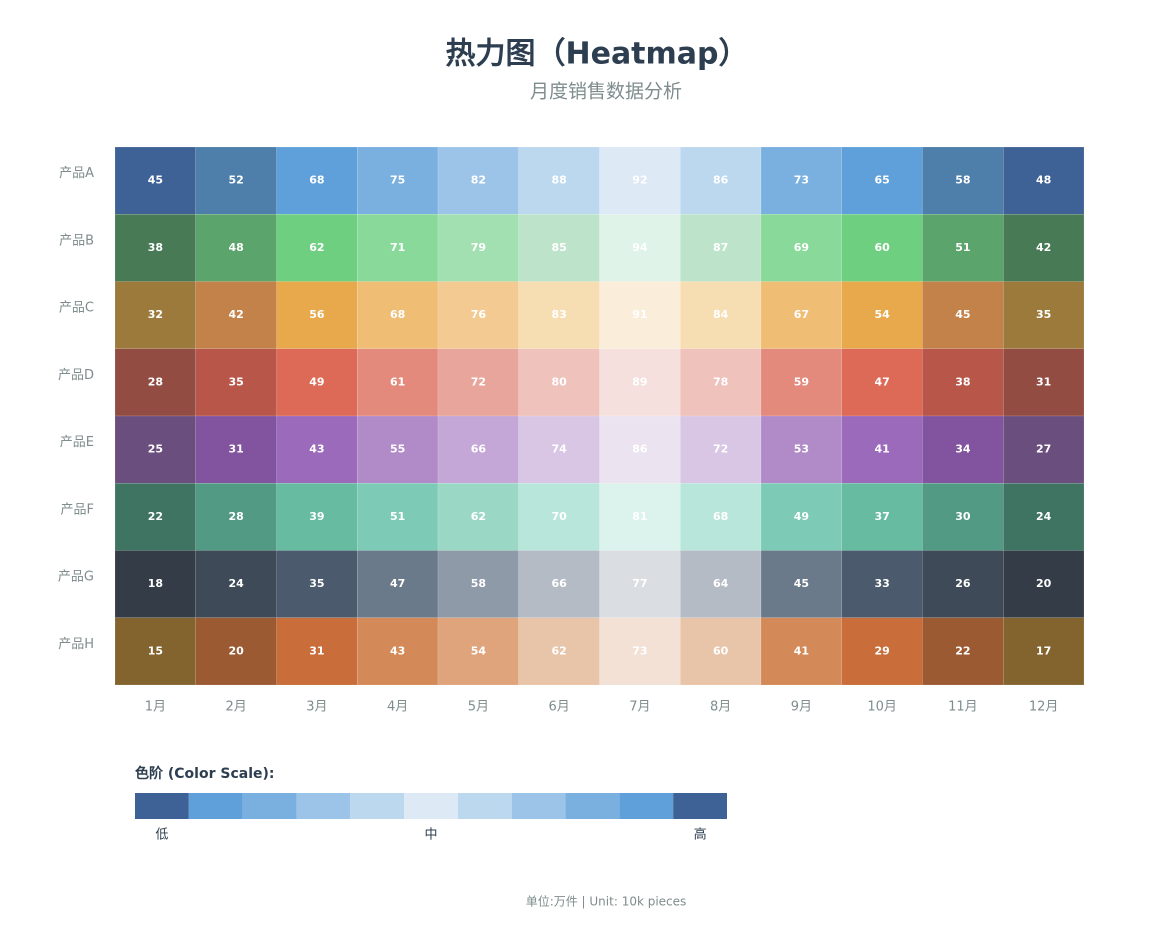  Describe the element at coordinates (720, 707) in the screenshot. I see `x-tick-label: 8月` at that location.